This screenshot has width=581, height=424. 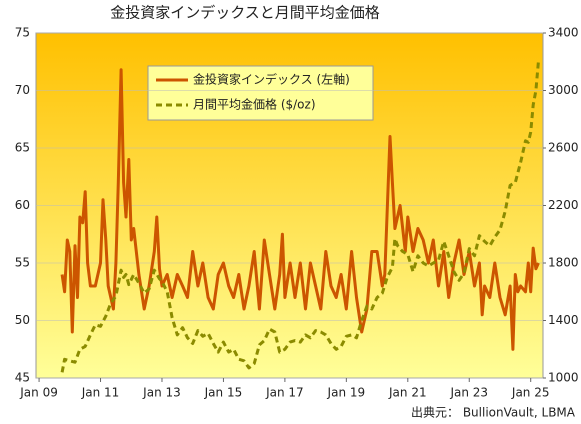 I want to click on y-tick-label: 45, so click(x=22, y=378).